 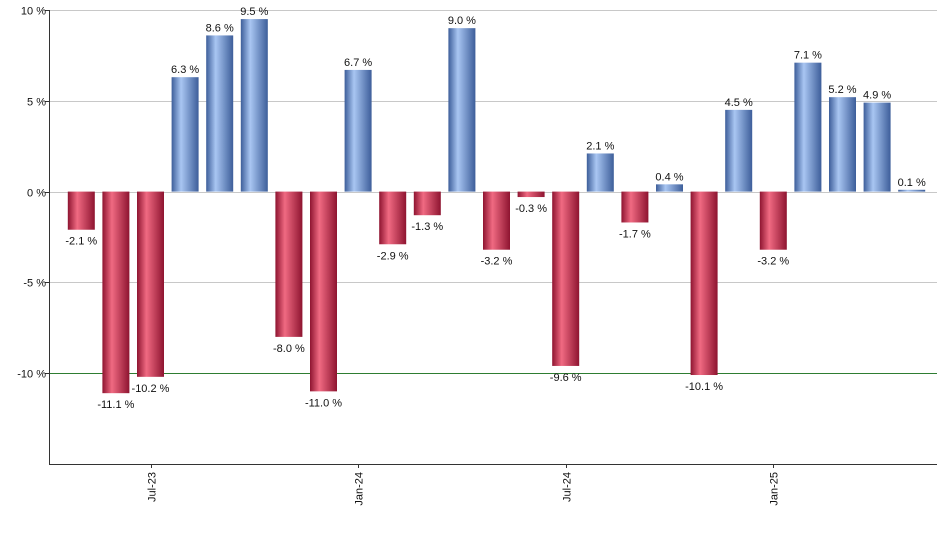 I want to click on y-tick-label: 10 %, so click(x=33, y=12).